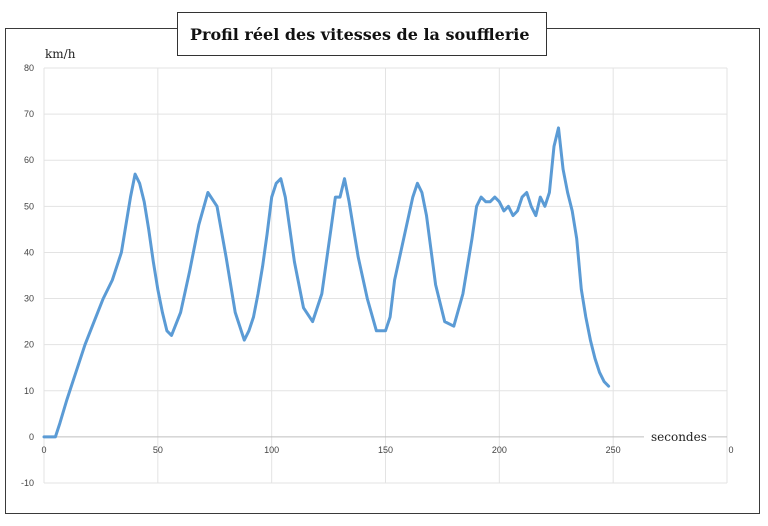 This screenshot has height=526, width=768. Describe the element at coordinates (730, 450) in the screenshot. I see `x-tick-label-partial: 0` at that location.